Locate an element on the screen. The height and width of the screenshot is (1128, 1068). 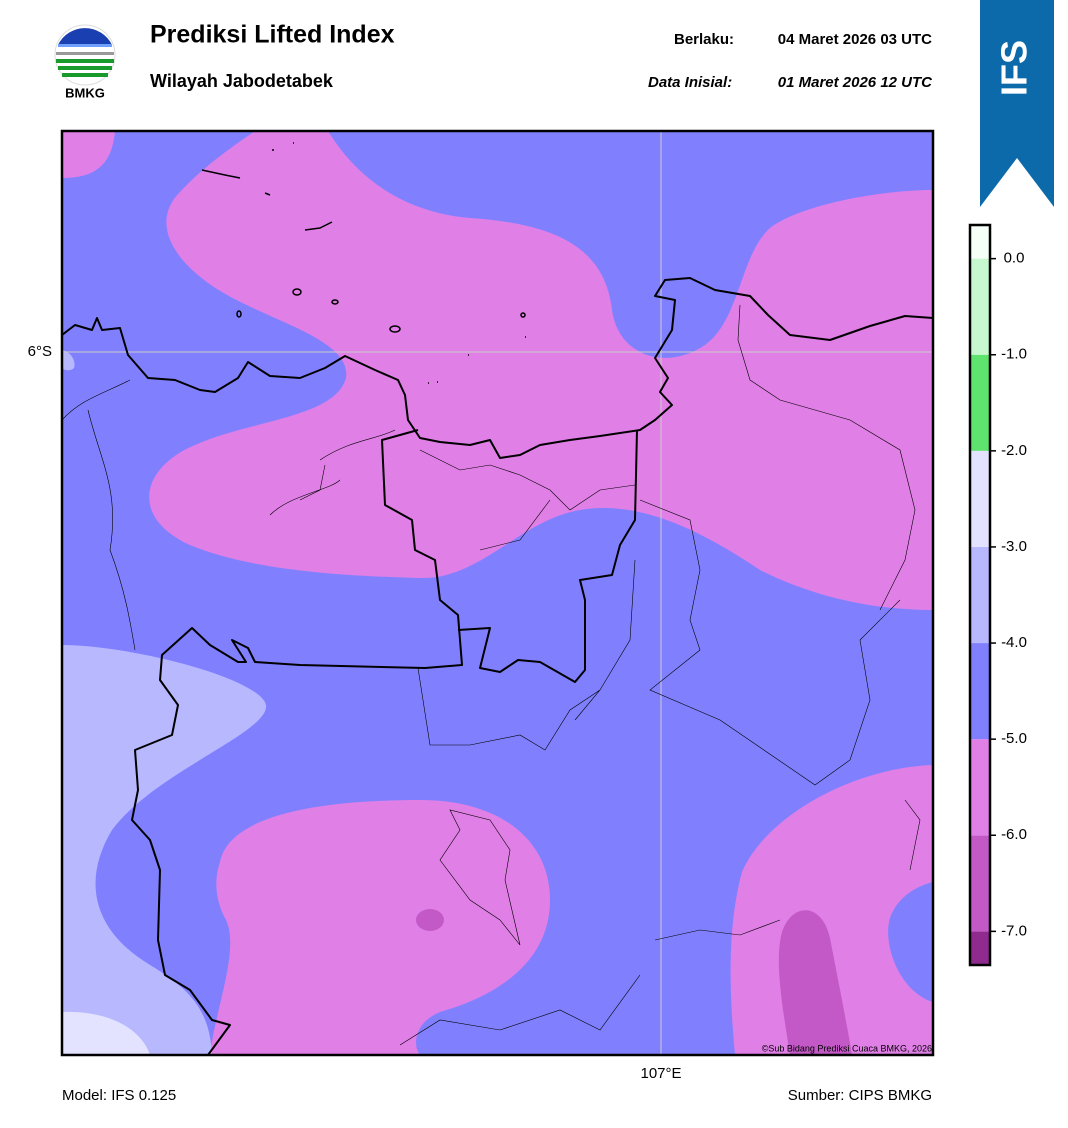
colorbar-tick-label: -7.0 is located at coordinates (1014, 930).